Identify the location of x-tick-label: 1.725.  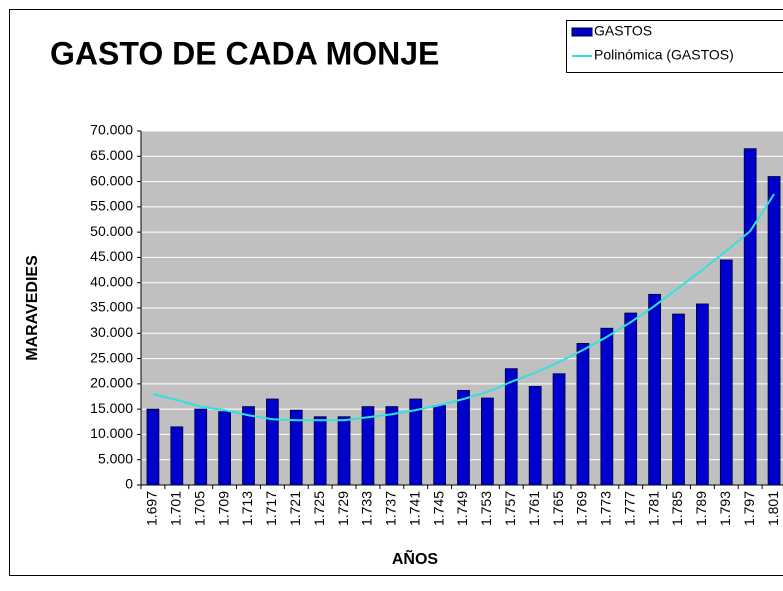
(319, 508).